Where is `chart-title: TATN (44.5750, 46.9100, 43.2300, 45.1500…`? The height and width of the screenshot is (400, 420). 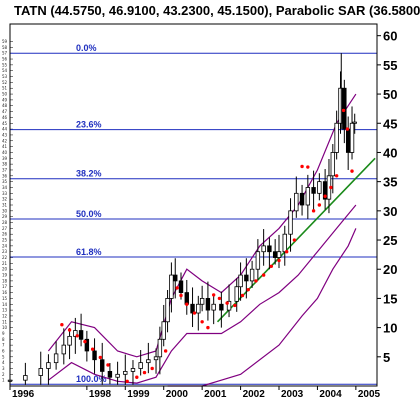
chart-title: TATN (44.5750, 46.9100, 43.2300, 45.1500… is located at coordinates (217, 10).